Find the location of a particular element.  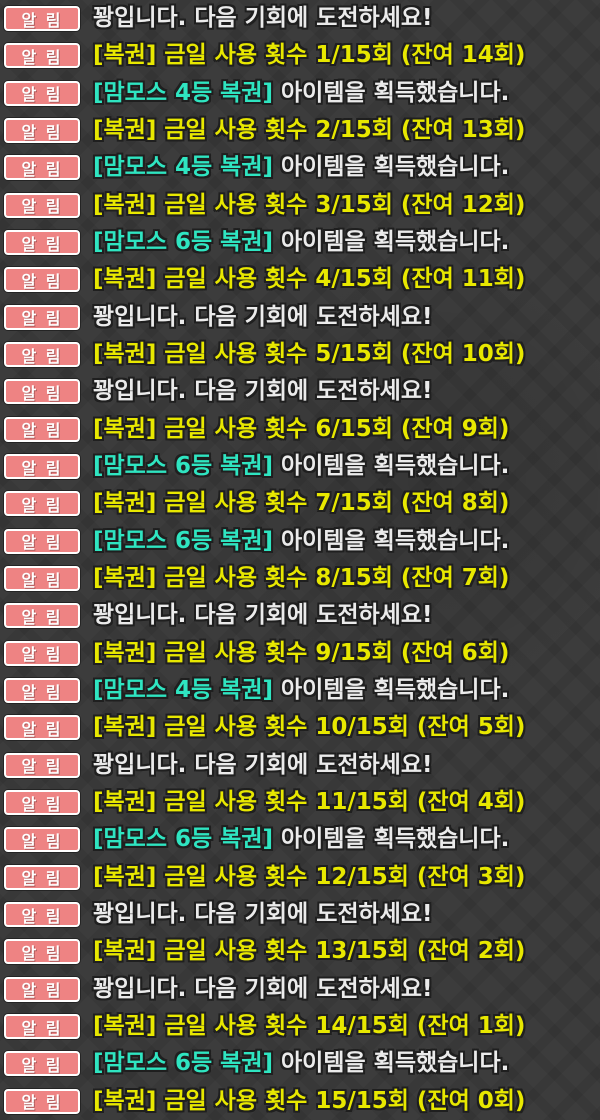

notification-text: [복권] 금일 사용 횟수 12/15회 (잔여 3회) is located at coordinates (309, 876).